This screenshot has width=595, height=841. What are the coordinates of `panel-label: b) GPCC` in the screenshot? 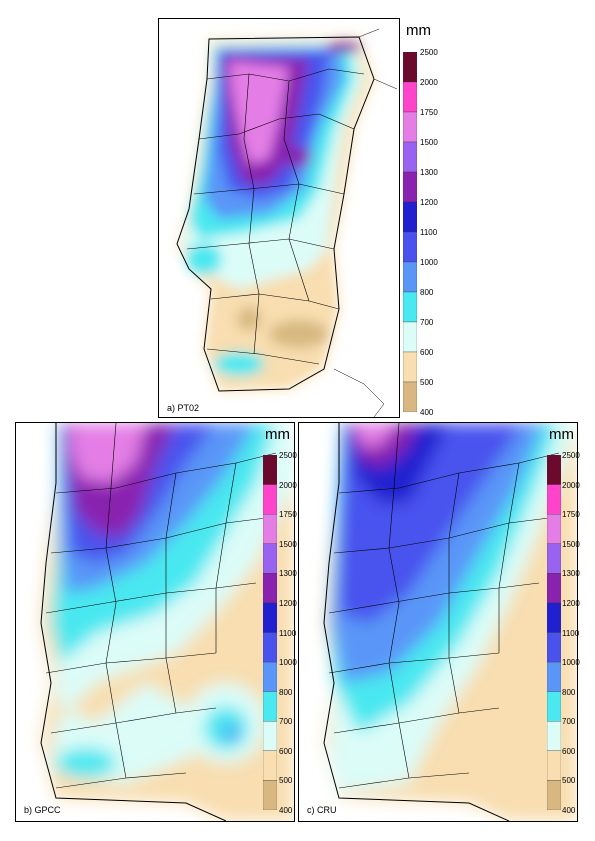 It's located at (42, 810).